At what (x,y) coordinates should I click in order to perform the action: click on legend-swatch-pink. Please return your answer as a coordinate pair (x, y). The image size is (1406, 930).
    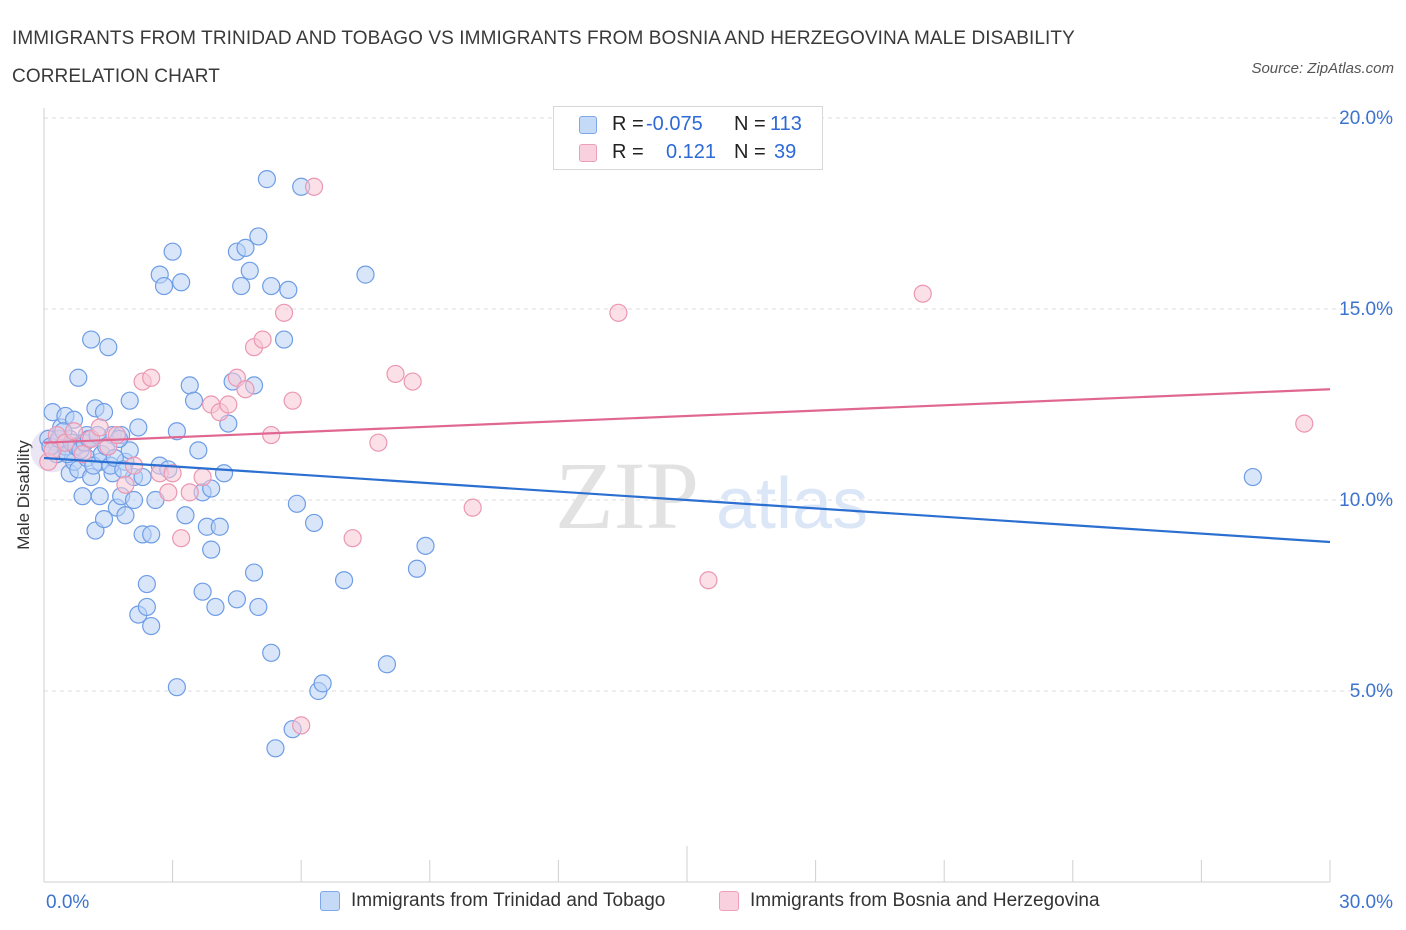
    Looking at the image, I should click on (588, 153).